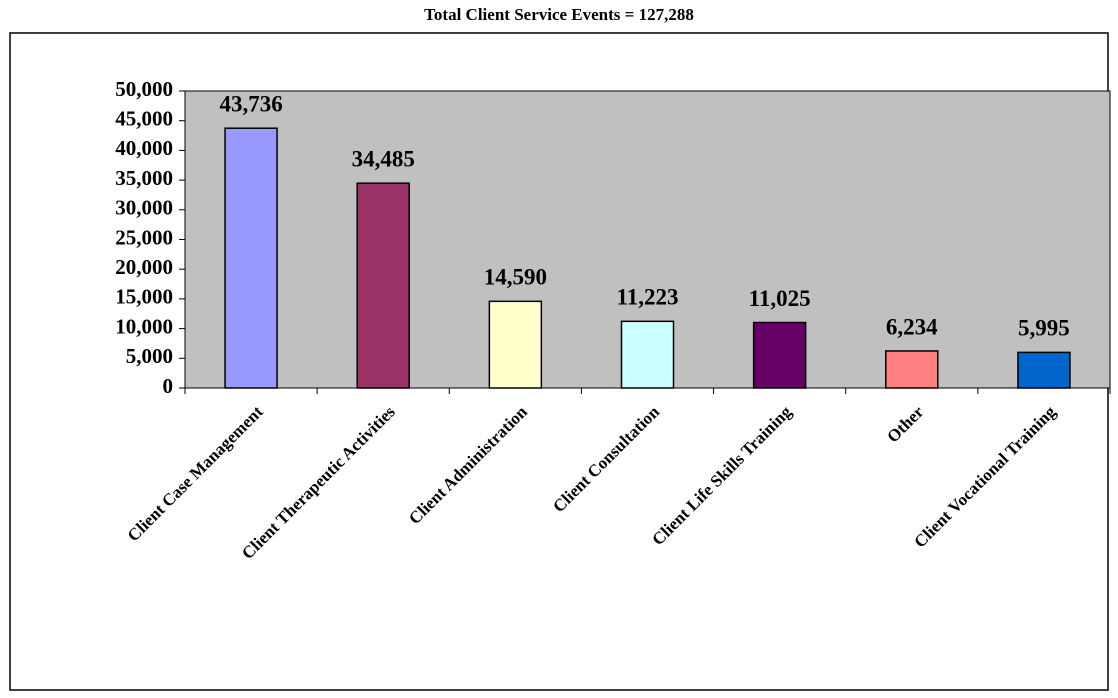  What do you see at coordinates (780, 298) in the screenshot?
I see `value-label: 11,025` at bounding box center [780, 298].